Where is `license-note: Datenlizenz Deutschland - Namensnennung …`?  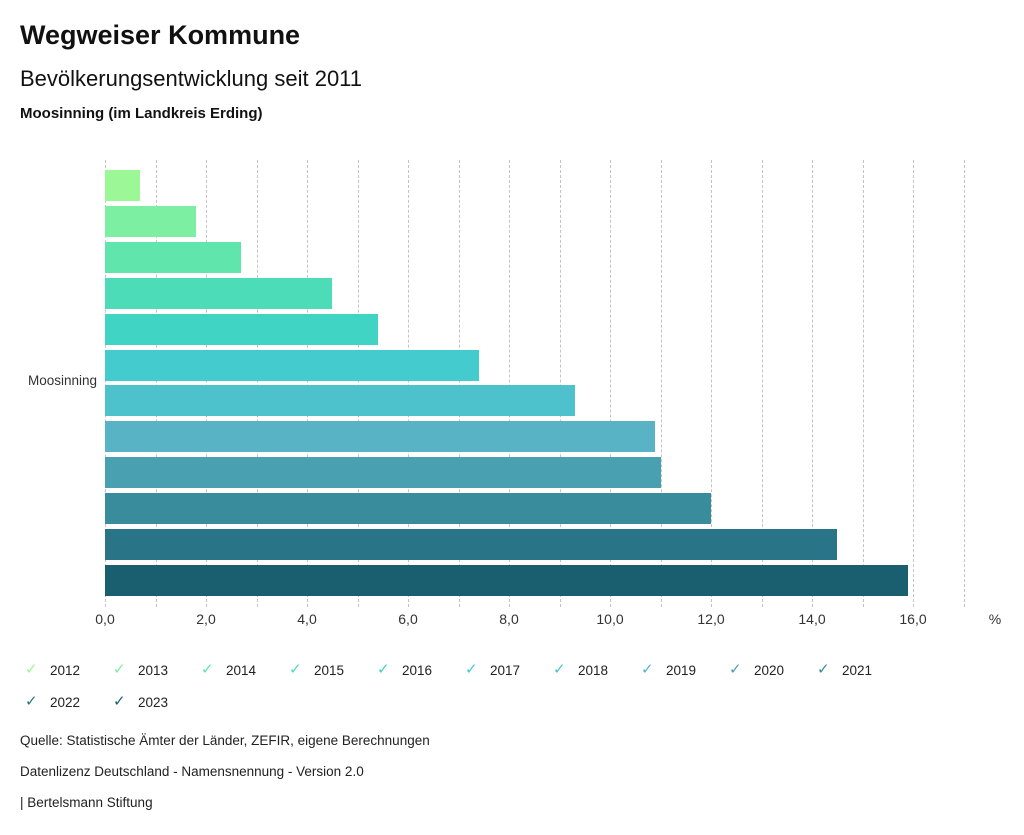 license-note: Datenlizenz Deutschland - Namensnennung … is located at coordinates (192, 771).